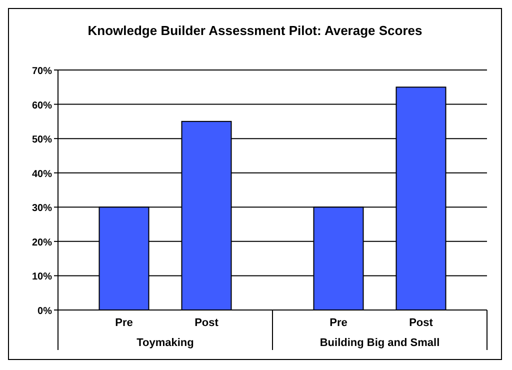 The height and width of the screenshot is (370, 512). I want to click on text: Post, so click(421, 323).